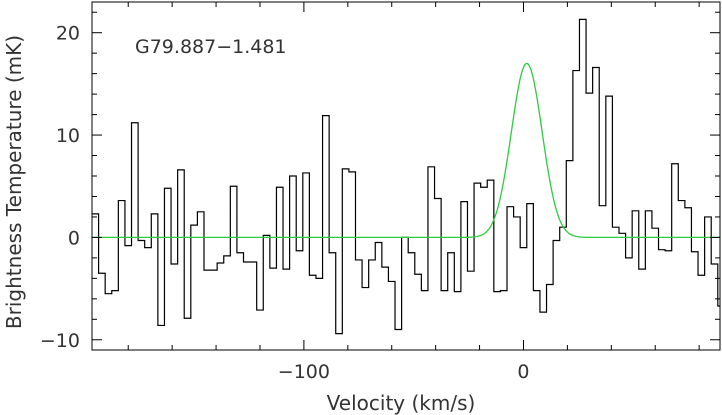 This screenshot has width=722, height=415. Describe the element at coordinates (68, 136) in the screenshot. I see `y-tick-label: 10` at that location.